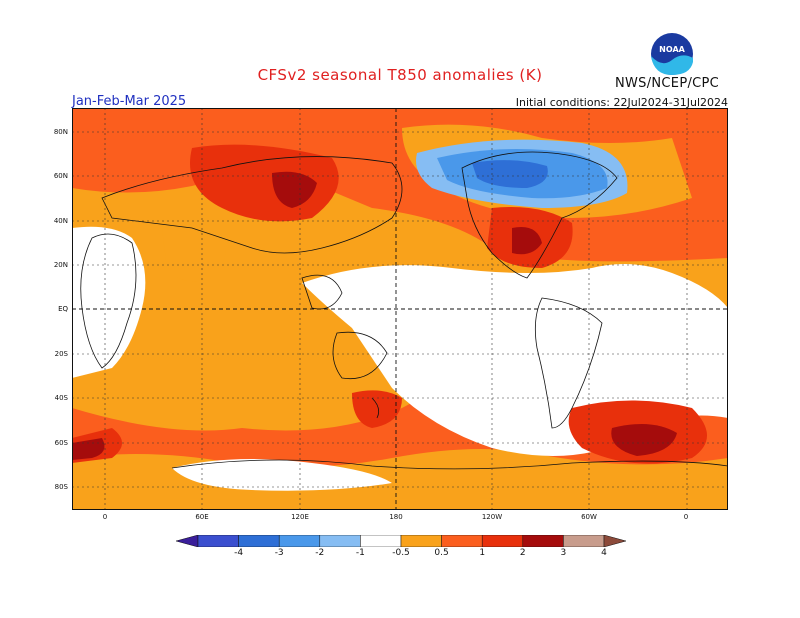  I want to click on lat-label: 60S, so click(61, 443).